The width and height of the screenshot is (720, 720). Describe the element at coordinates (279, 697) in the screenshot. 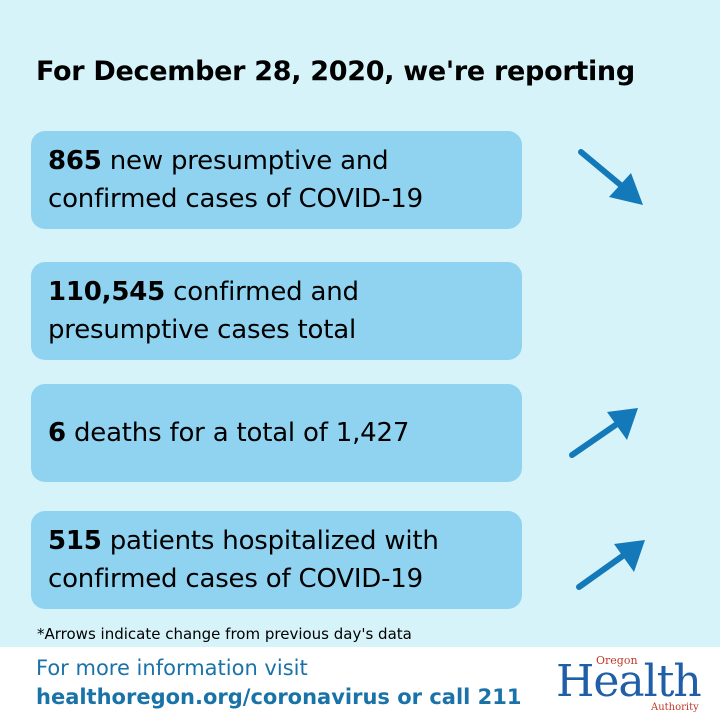

I see `footer-link-text: healthoregon.org/coronavirus or call 211` at that location.